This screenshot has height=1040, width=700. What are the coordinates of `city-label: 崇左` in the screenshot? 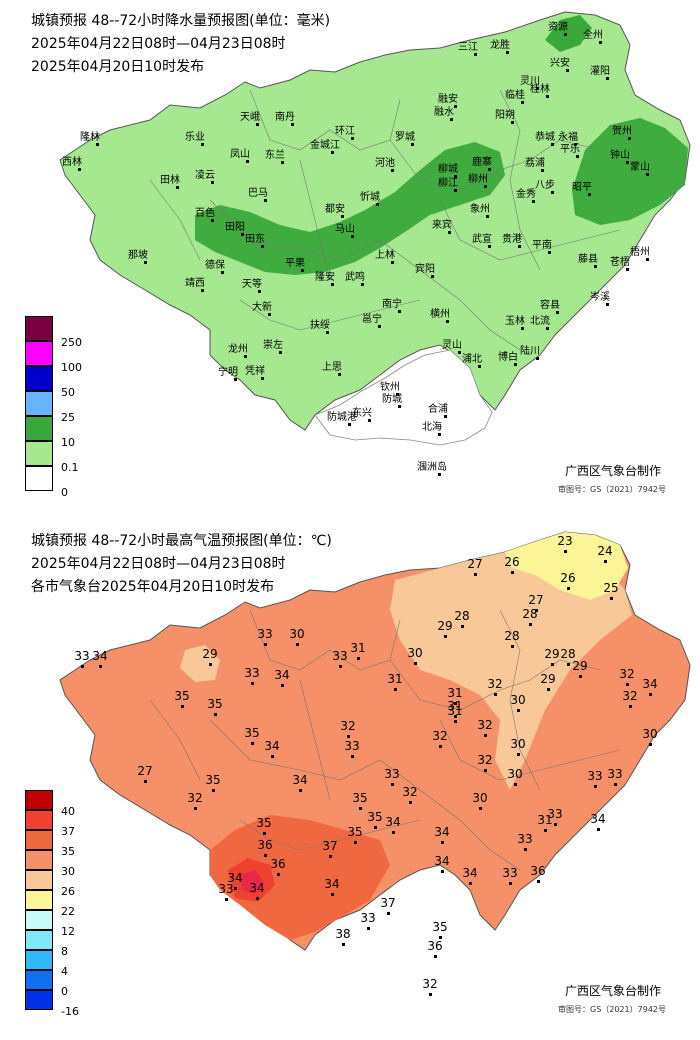 It's located at (273, 344).